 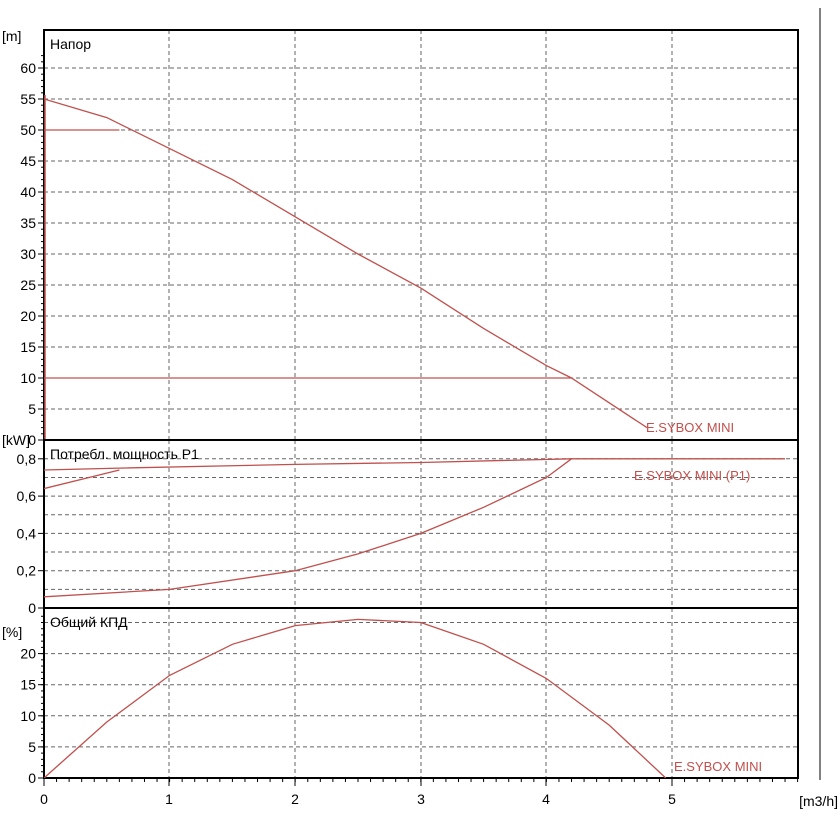 What do you see at coordinates (12, 632) in the screenshot?
I see `y-unit-label: [%]` at bounding box center [12, 632].